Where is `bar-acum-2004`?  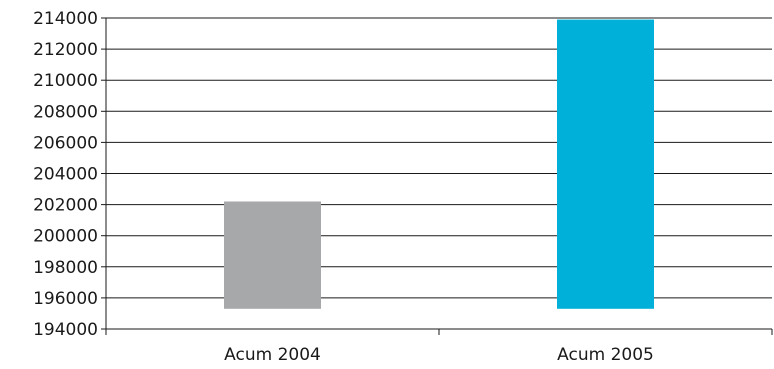 bar-acum-2004 is located at coordinates (272, 255).